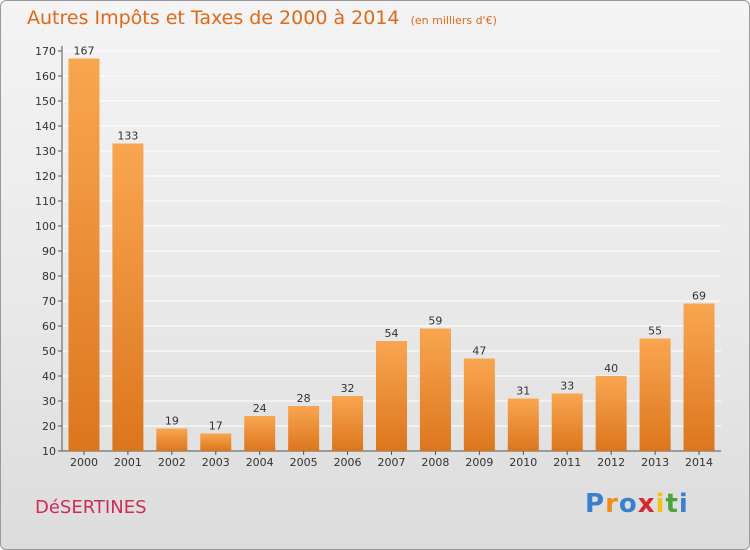  What do you see at coordinates (49, 326) in the screenshot?
I see `y-tick-label: 60` at bounding box center [49, 326].